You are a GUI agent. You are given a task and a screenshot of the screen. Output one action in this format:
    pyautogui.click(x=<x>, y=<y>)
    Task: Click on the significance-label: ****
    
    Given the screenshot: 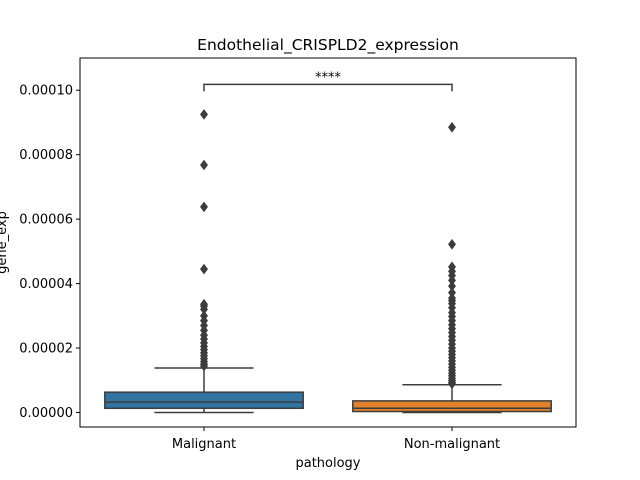 What is the action you would take?
    pyautogui.click(x=328, y=77)
    